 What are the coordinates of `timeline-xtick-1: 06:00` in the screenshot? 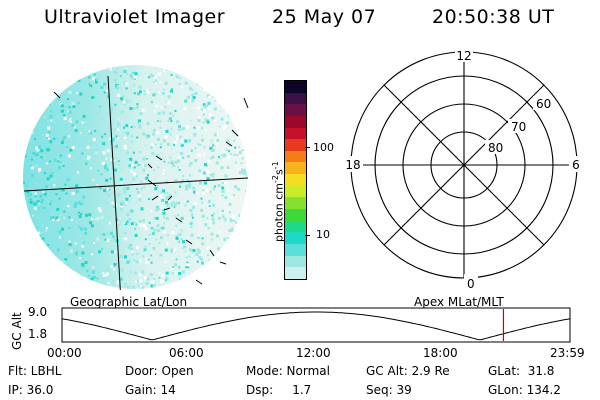 It's located at (186, 353).